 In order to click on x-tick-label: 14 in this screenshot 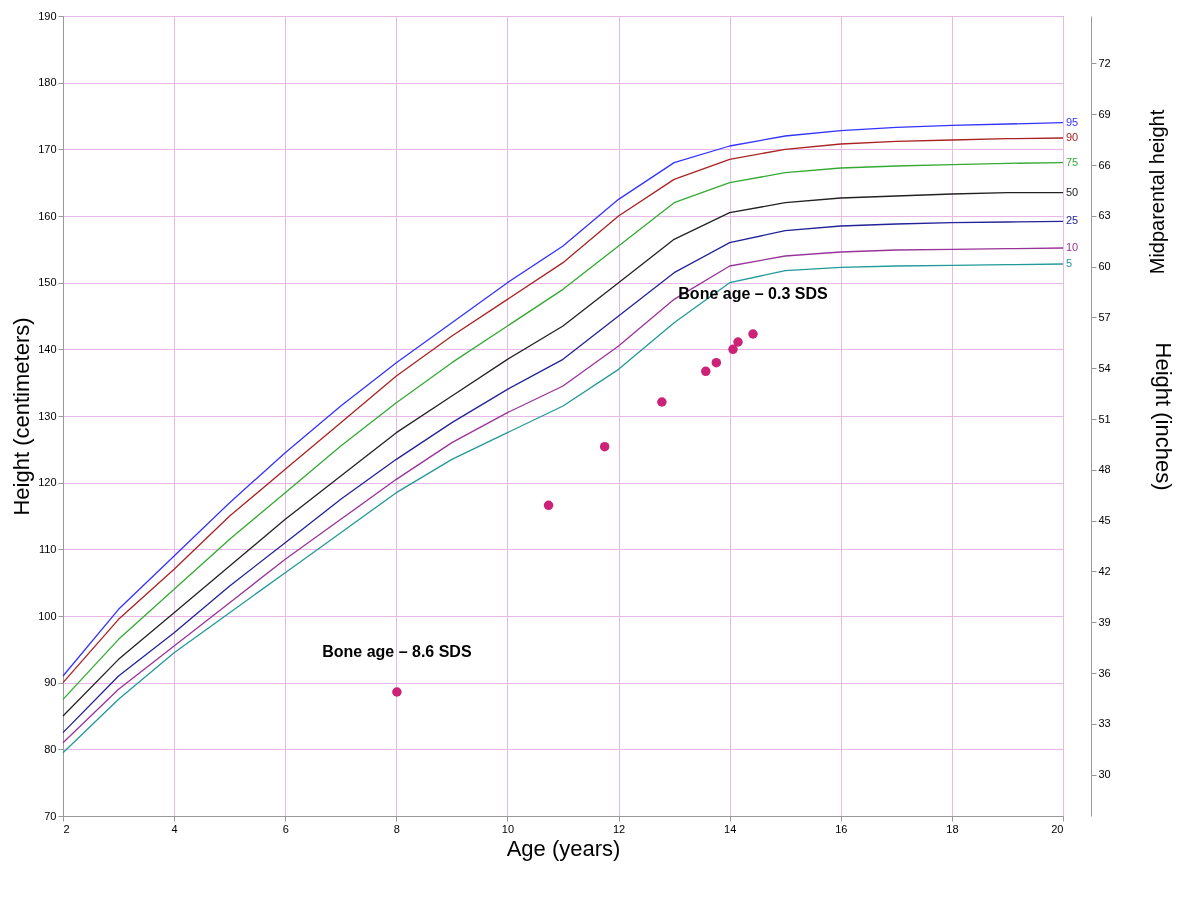, I will do `click(730, 828)`.